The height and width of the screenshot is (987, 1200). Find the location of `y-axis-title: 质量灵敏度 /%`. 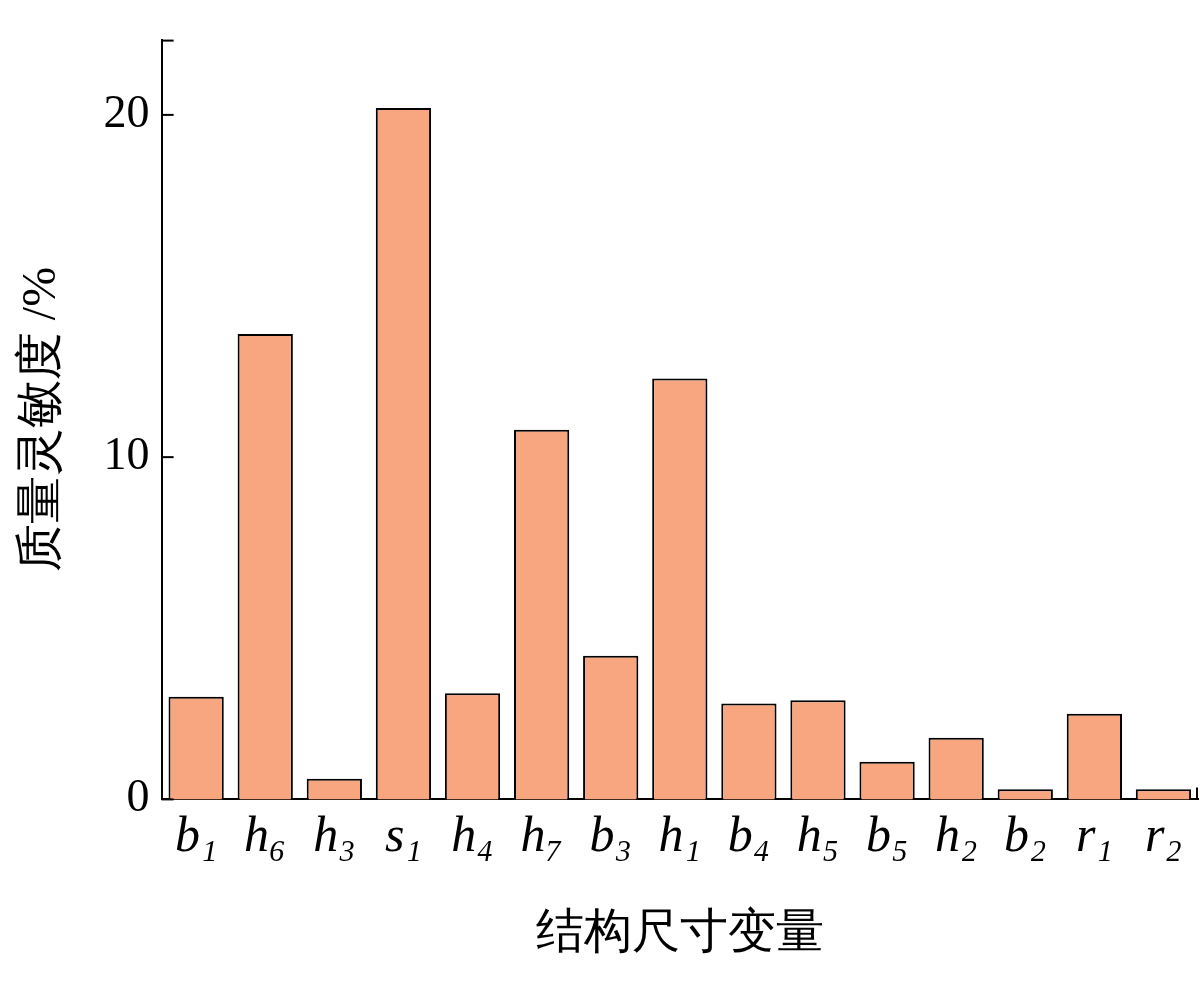

y-axis-title: 质量灵敏度 /% is located at coordinates (39, 419).